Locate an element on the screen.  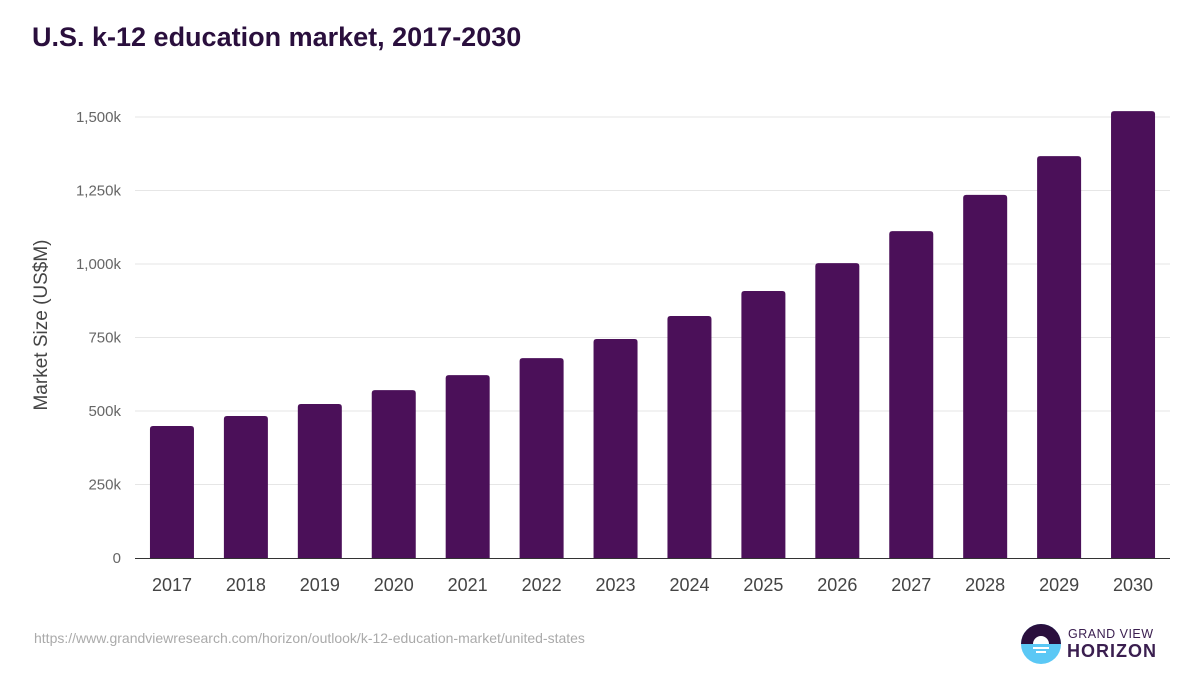
bar-2021 is located at coordinates (467, 466).